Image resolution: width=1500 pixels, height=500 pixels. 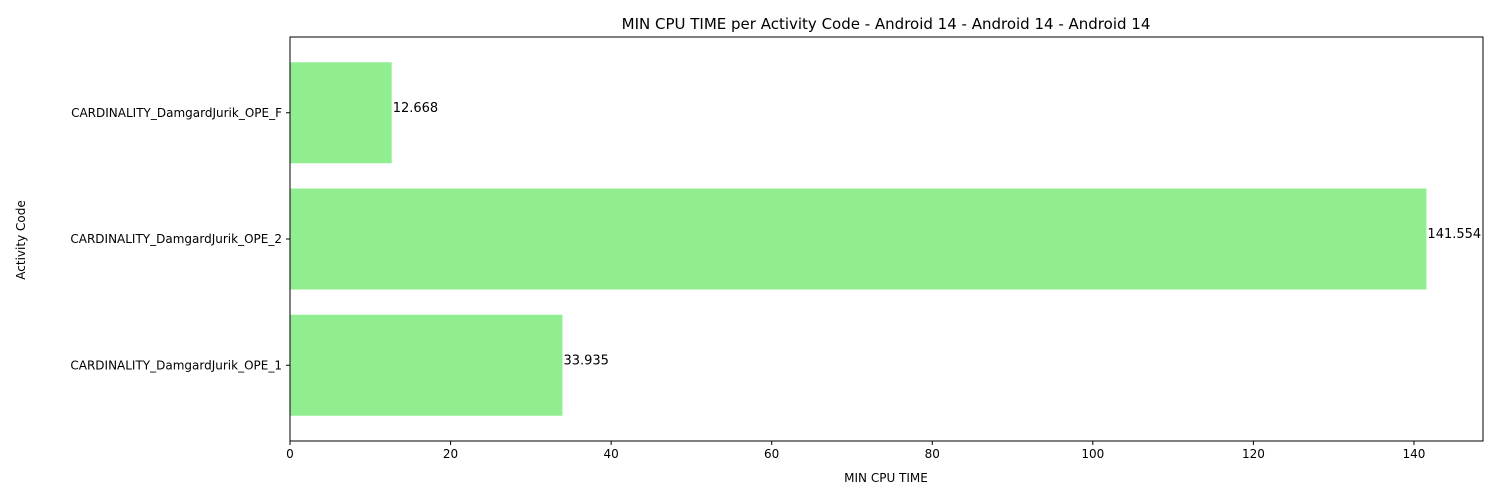 I want to click on x-tick-label-4: 80, so click(x=932, y=454).